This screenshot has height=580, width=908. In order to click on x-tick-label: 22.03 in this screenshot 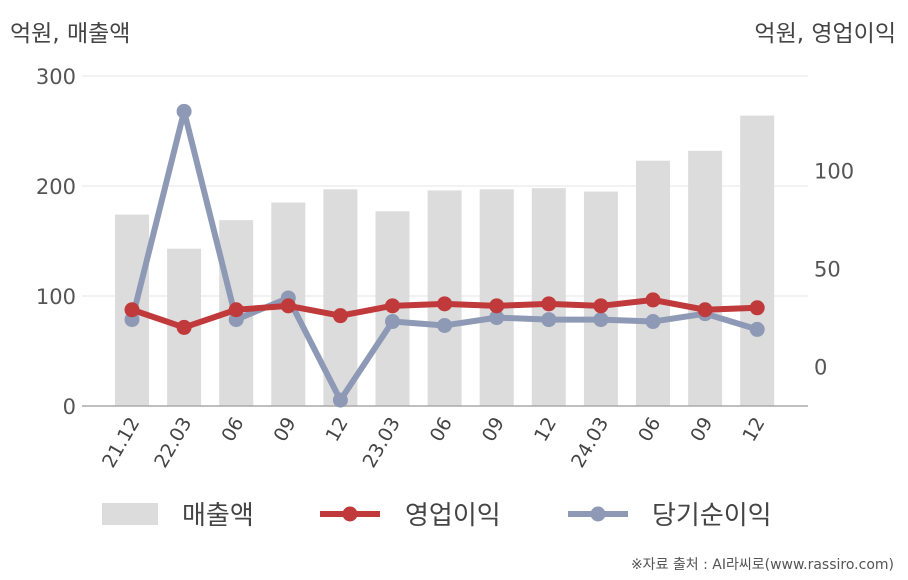, I will do `click(173, 443)`.